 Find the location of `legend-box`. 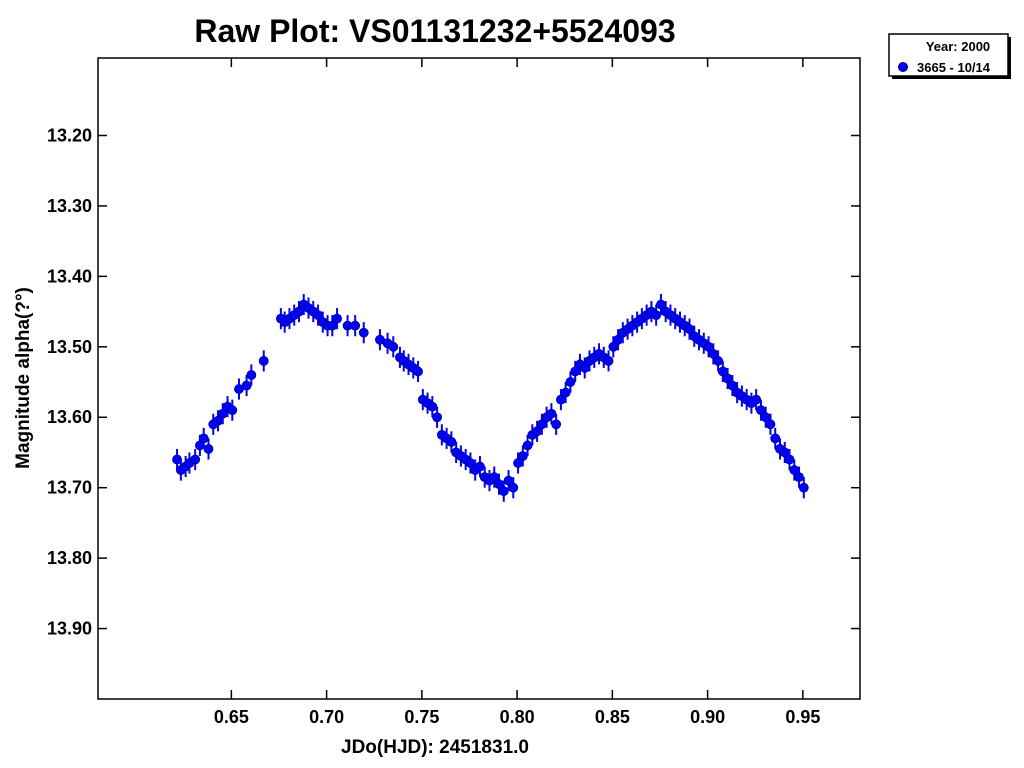

legend-box is located at coordinates (948, 55).